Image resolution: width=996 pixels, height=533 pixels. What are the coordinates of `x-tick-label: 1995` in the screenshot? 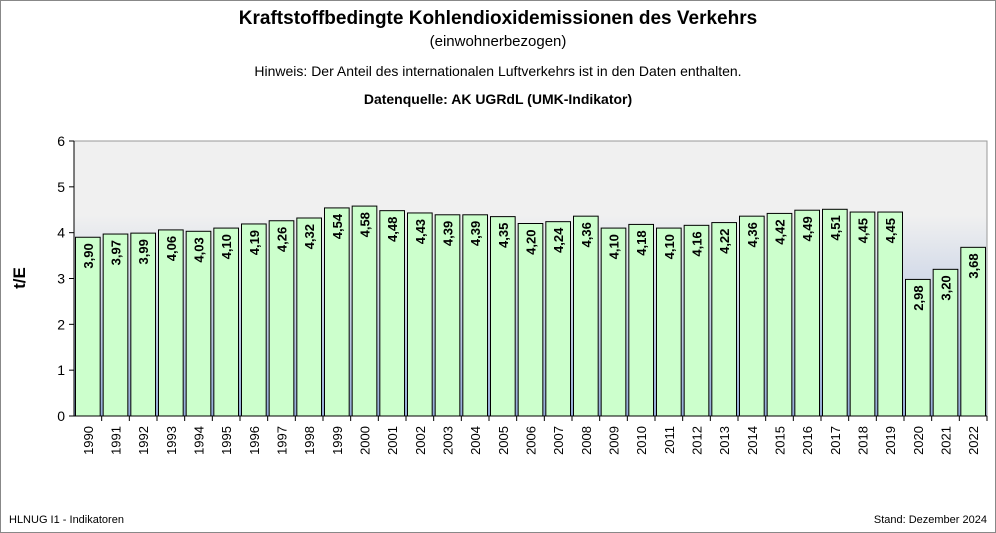 It's located at (226, 440).